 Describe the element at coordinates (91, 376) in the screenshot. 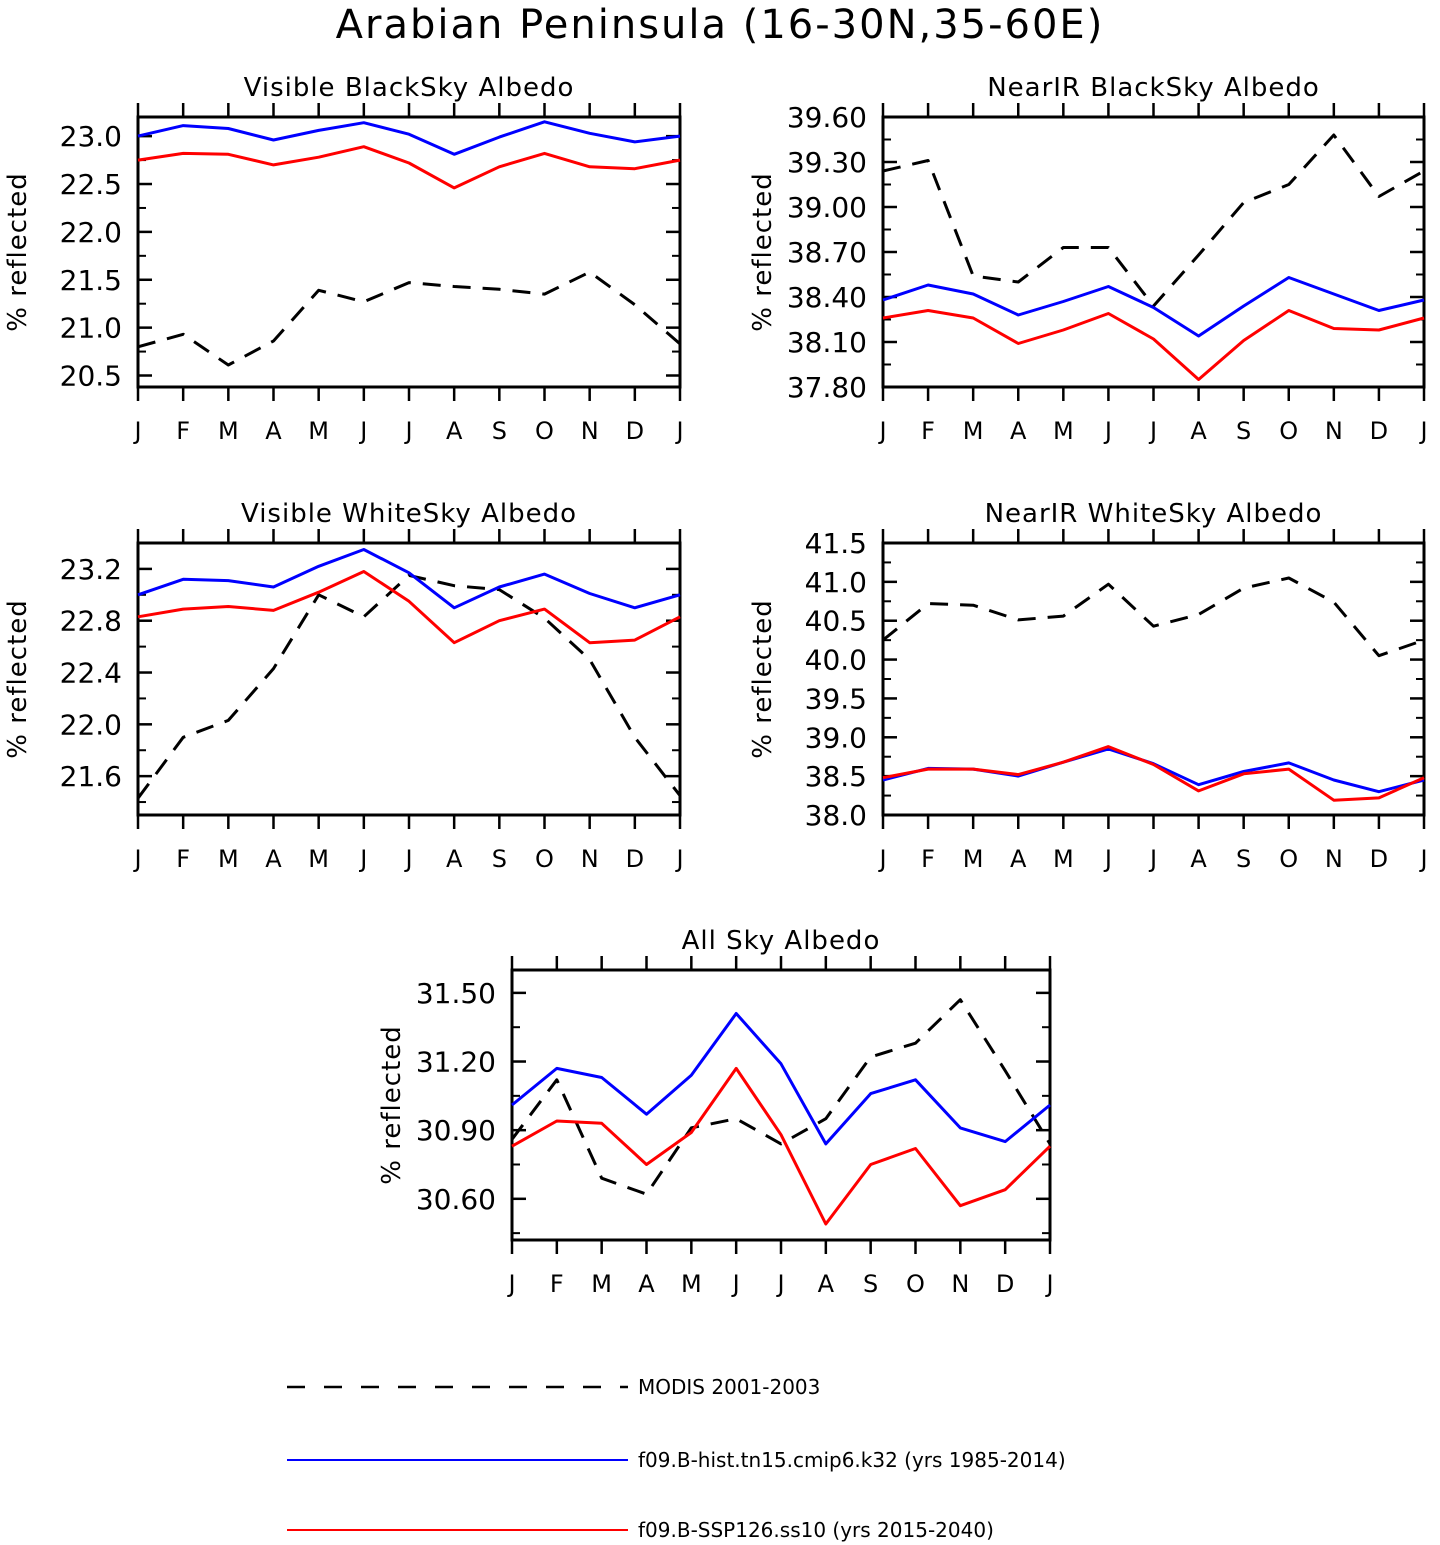

I see `y-tick-label: 20.5` at that location.